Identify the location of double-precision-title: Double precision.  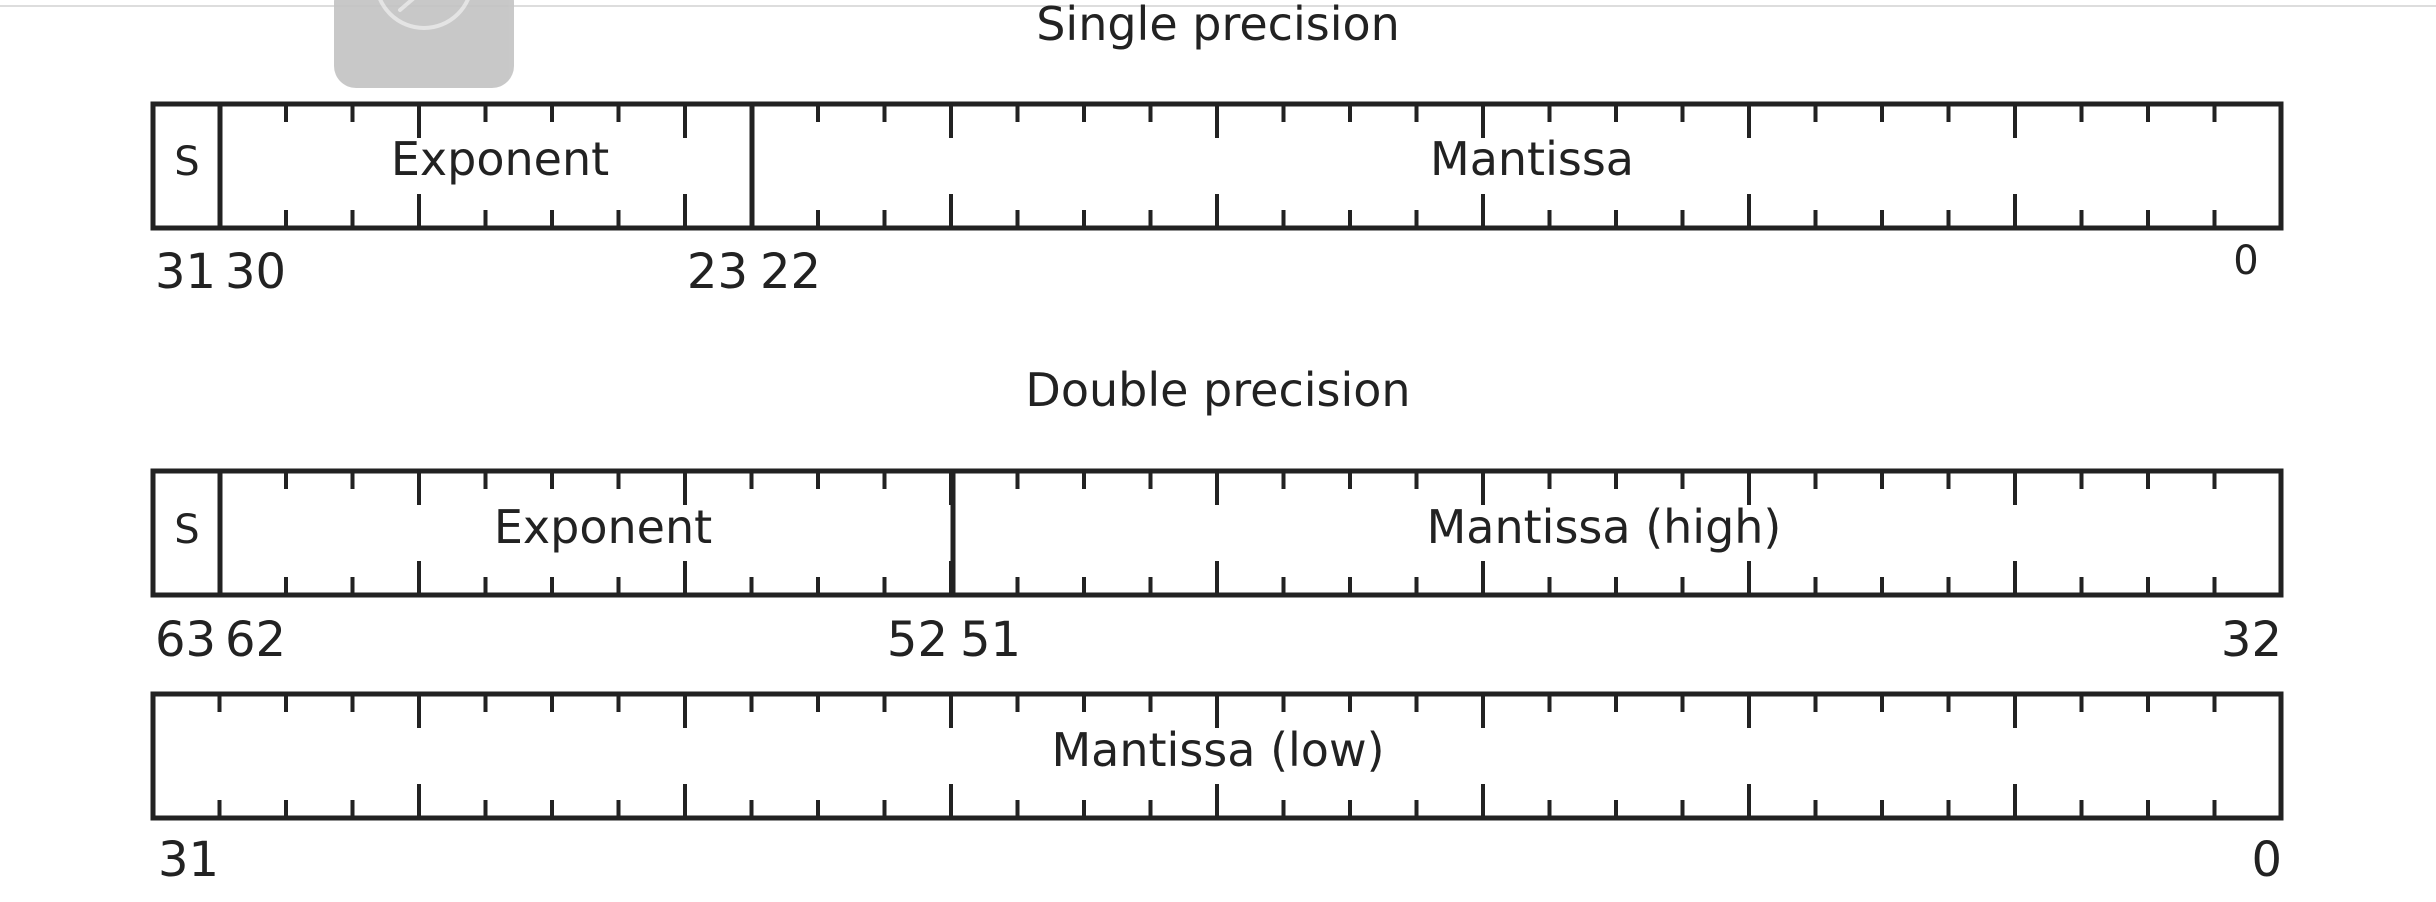
(1217, 390).